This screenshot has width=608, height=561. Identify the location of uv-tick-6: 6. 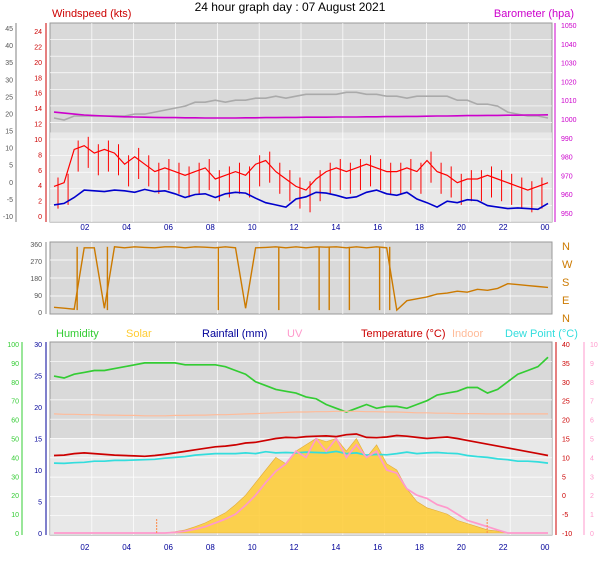
(592, 421).